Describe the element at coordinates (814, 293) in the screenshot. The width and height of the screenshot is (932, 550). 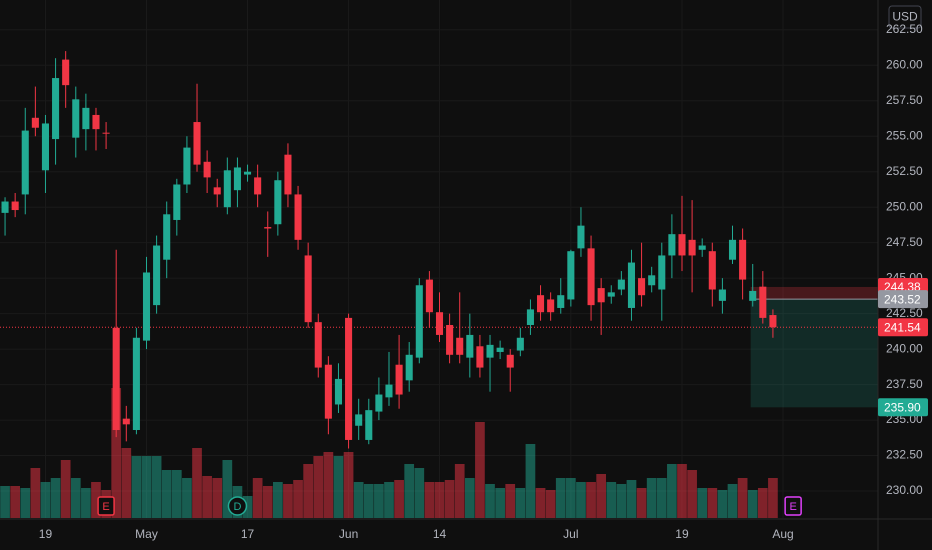
I see `stop-zone` at that location.